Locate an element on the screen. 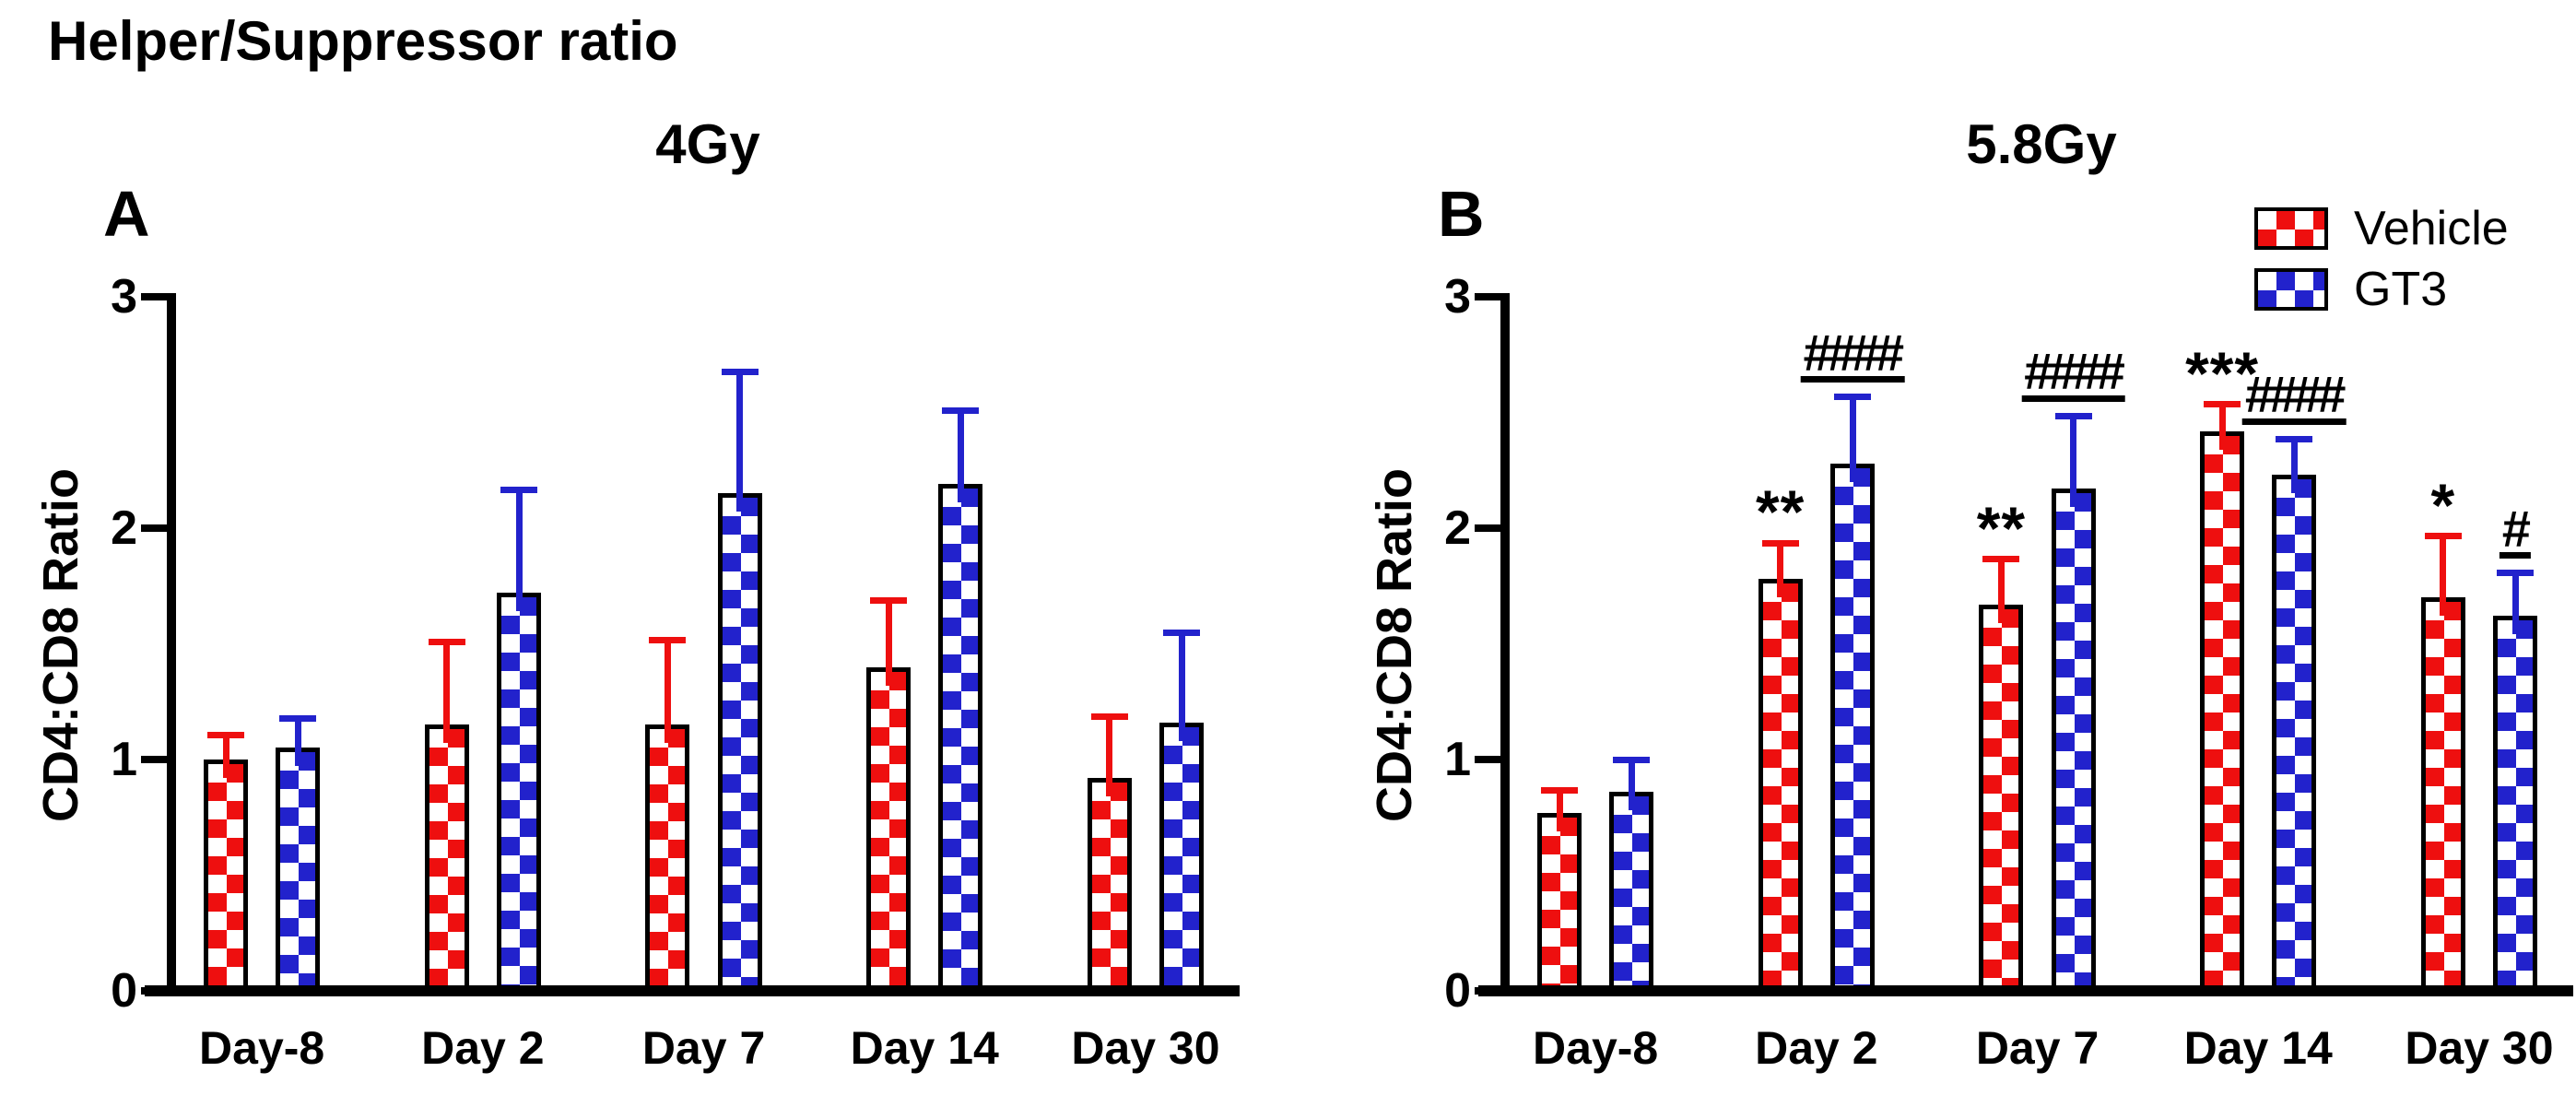  significance-vehicle-4: * is located at coordinates (2443, 504).